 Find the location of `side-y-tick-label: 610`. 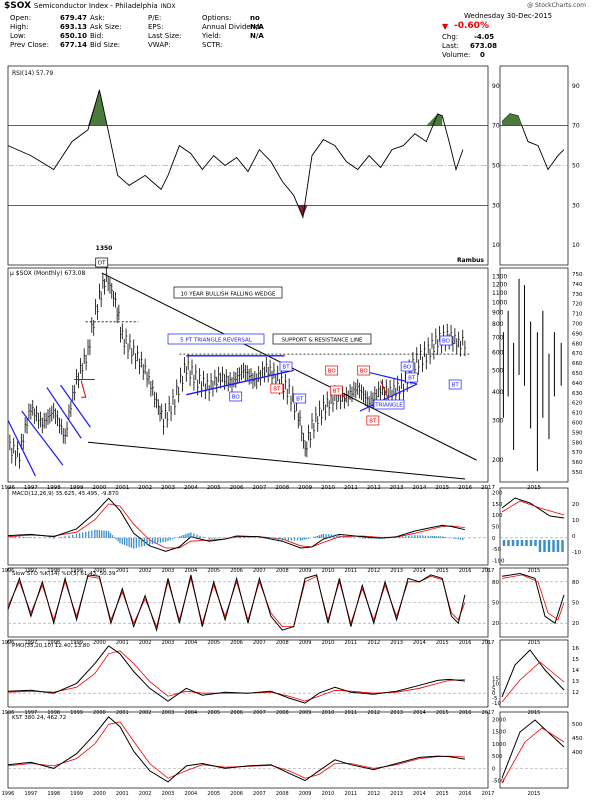

side-y-tick-label: 610 is located at coordinates (577, 414).